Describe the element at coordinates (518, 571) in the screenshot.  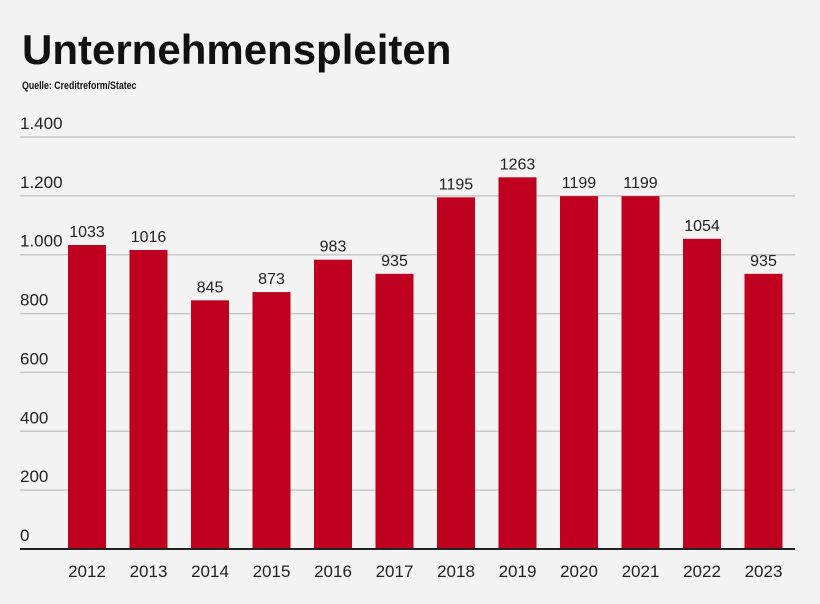
I see `x-tick-label: 2019` at that location.